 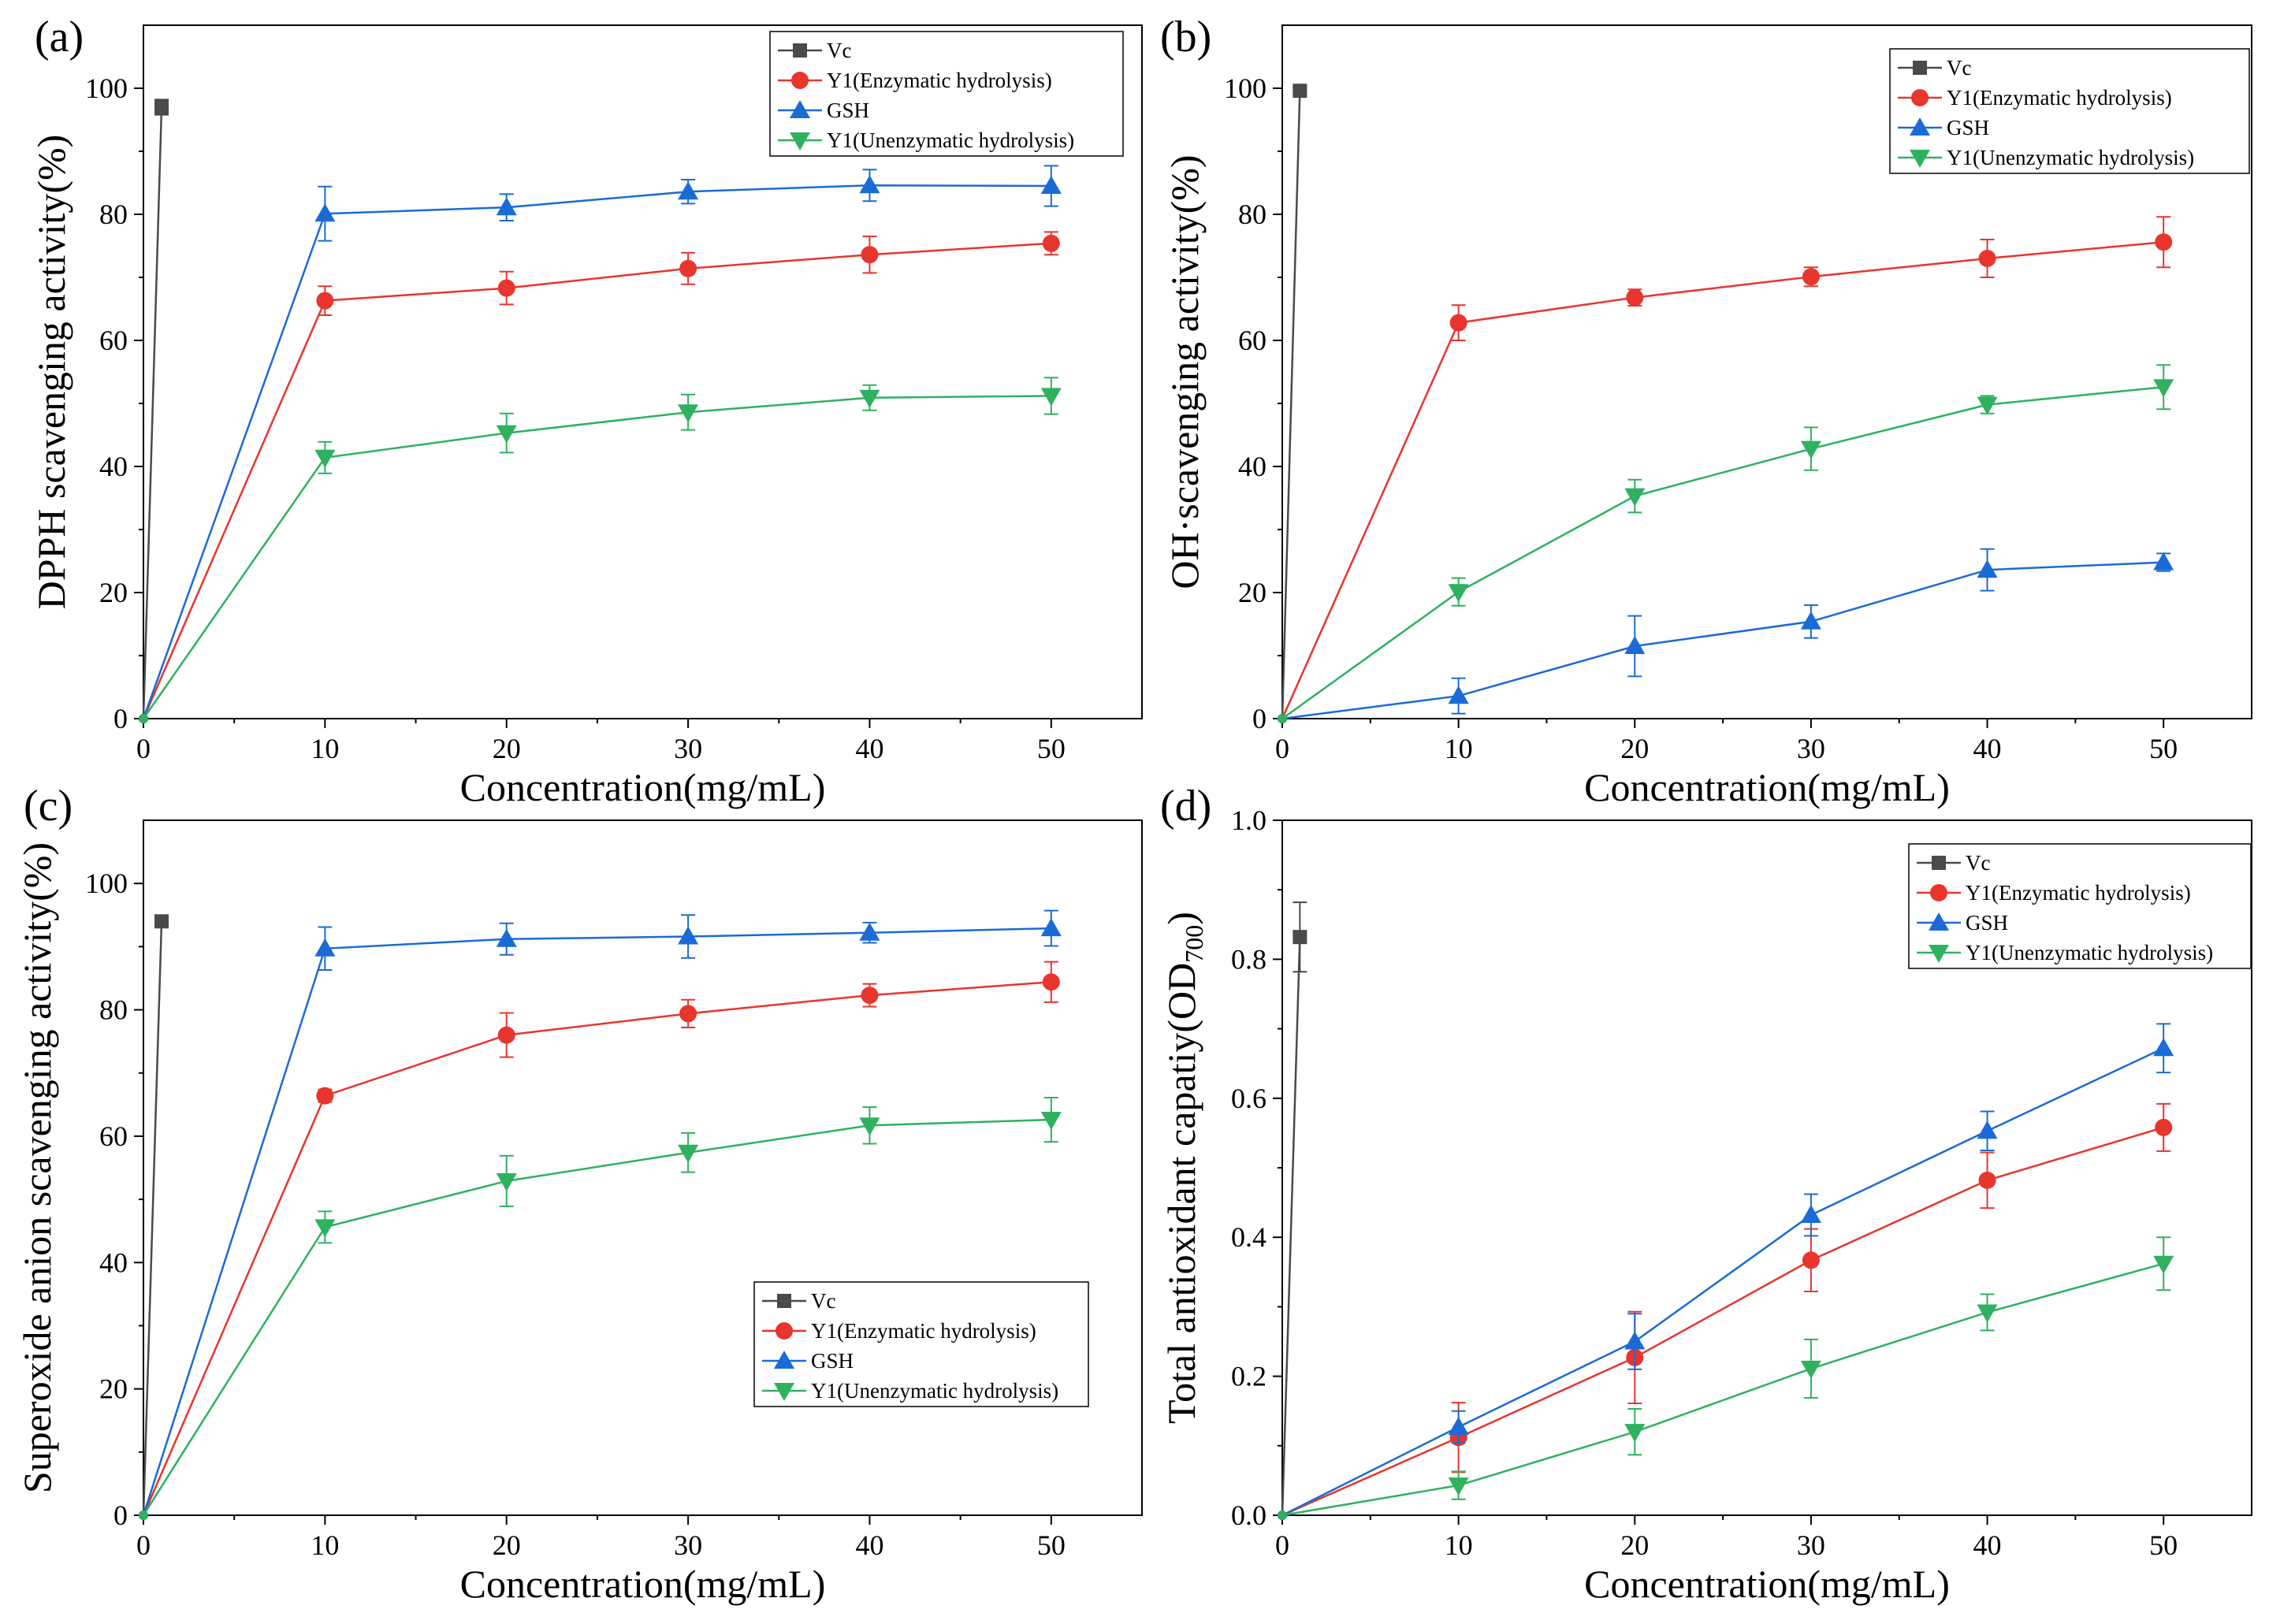 I want to click on legend-label: Y1(Unenzymatic hydrolysis), so click(x=2089, y=952).